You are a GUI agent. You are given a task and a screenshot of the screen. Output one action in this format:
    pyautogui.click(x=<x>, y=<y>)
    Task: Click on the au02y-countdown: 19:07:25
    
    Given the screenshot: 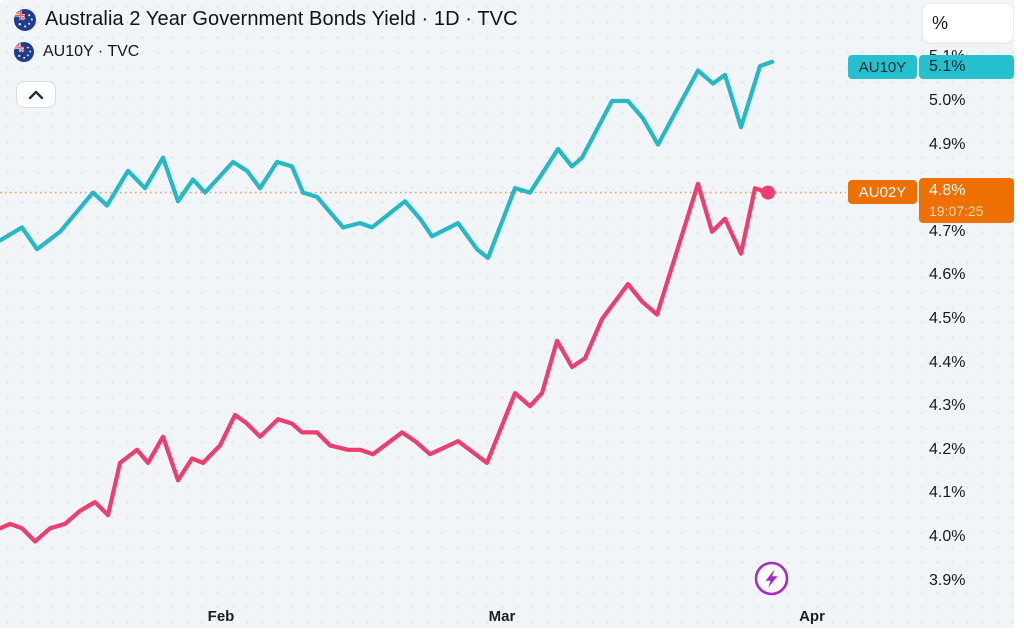 What is the action you would take?
    pyautogui.click(x=956, y=210)
    